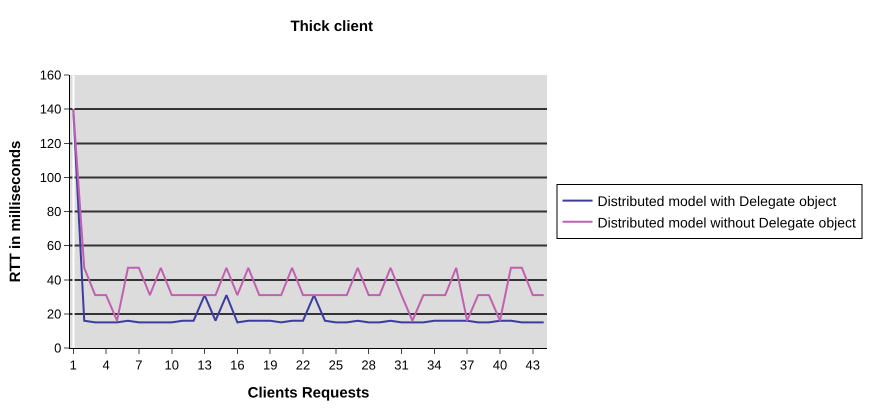 The height and width of the screenshot is (408, 873). What do you see at coordinates (73, 365) in the screenshot?
I see `x-tick-label: 1` at bounding box center [73, 365].